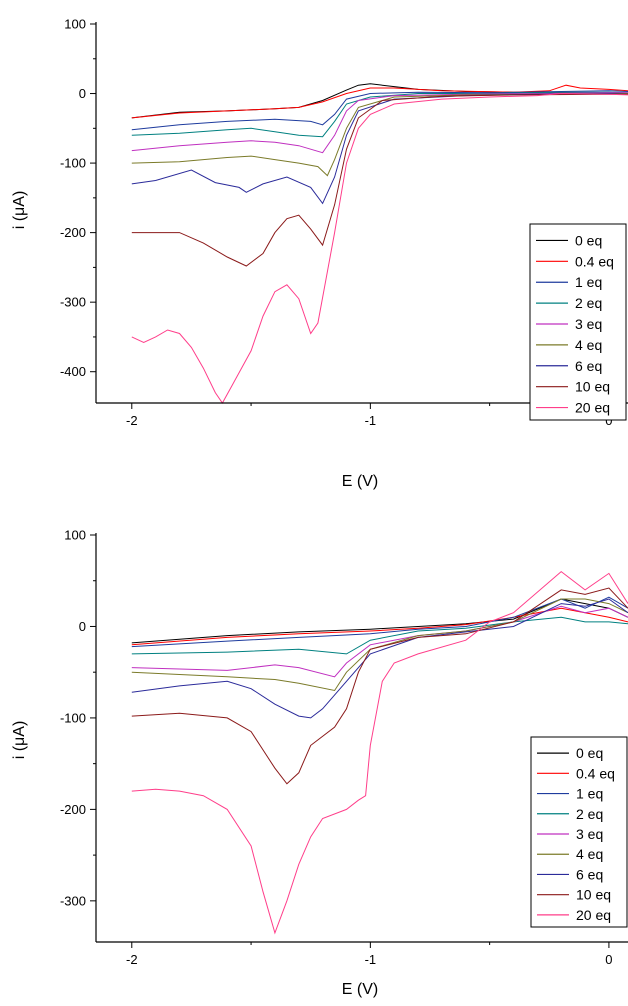 Image resolution: width=628 pixels, height=1006 pixels. Describe the element at coordinates (589, 834) in the screenshot. I see `bottom-chart-legend-label-4: 3 eq` at that location.